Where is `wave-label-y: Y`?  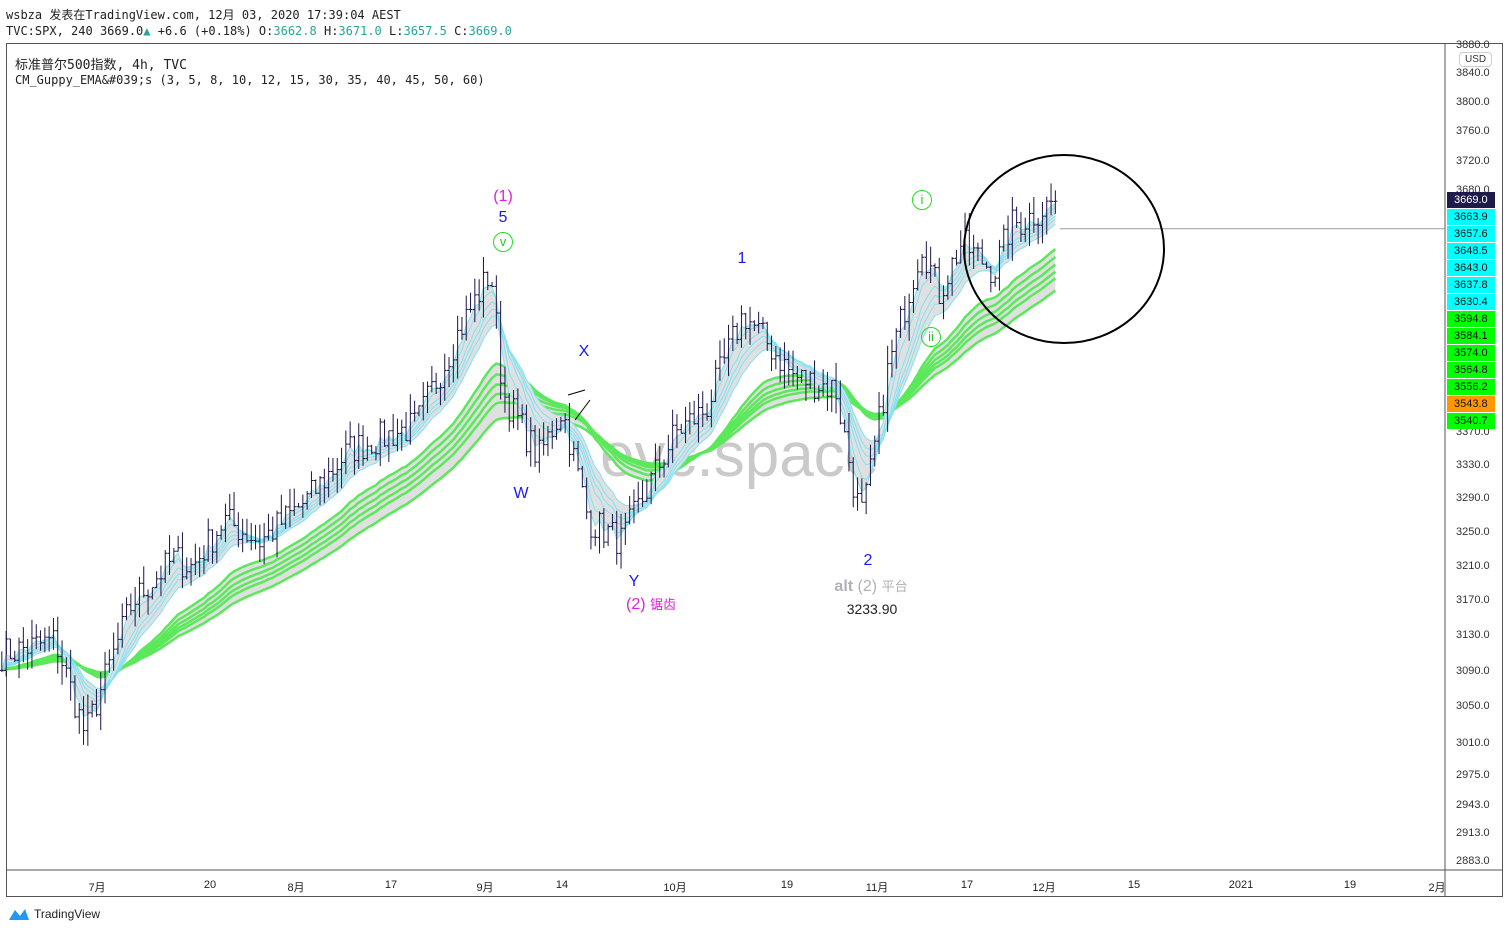
wave-label-y: Y is located at coordinates (634, 581).